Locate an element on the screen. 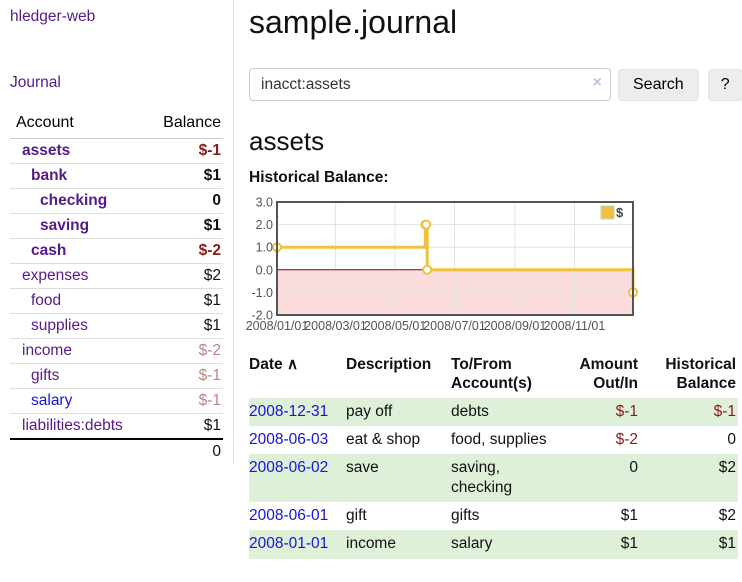 This screenshot has width=742, height=582. account-row: gifts $-1 is located at coordinates (116, 376).